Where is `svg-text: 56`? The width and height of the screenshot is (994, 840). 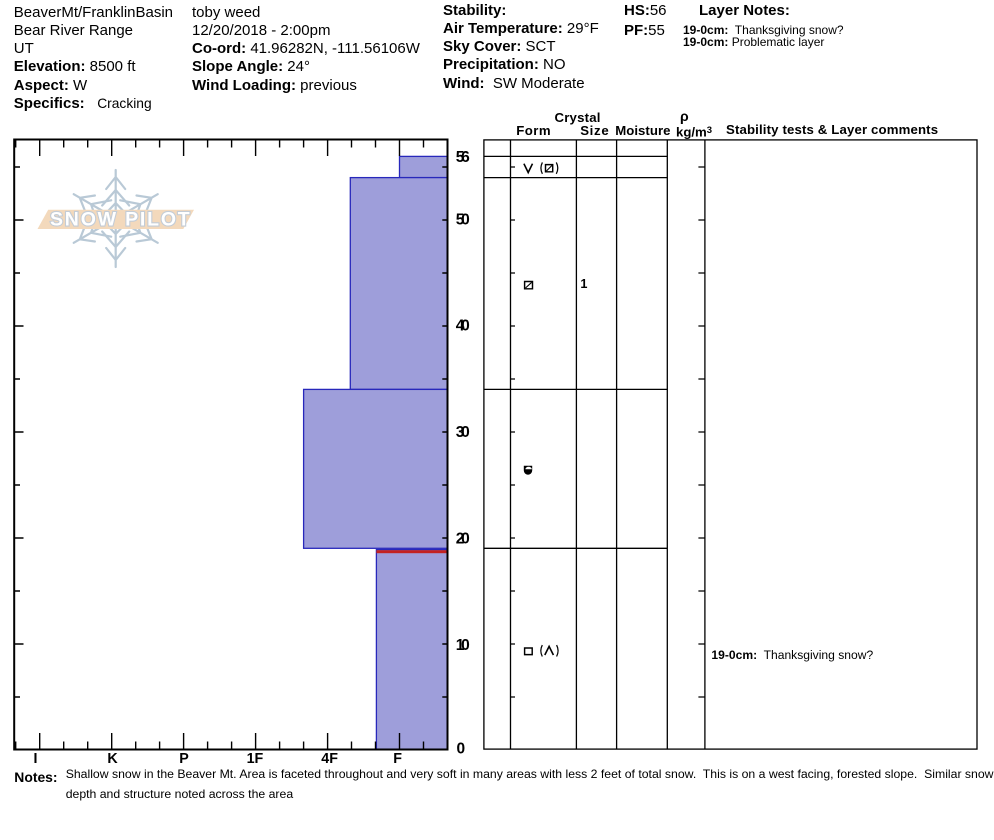
svg-text: 56 is located at coordinates (463, 157).